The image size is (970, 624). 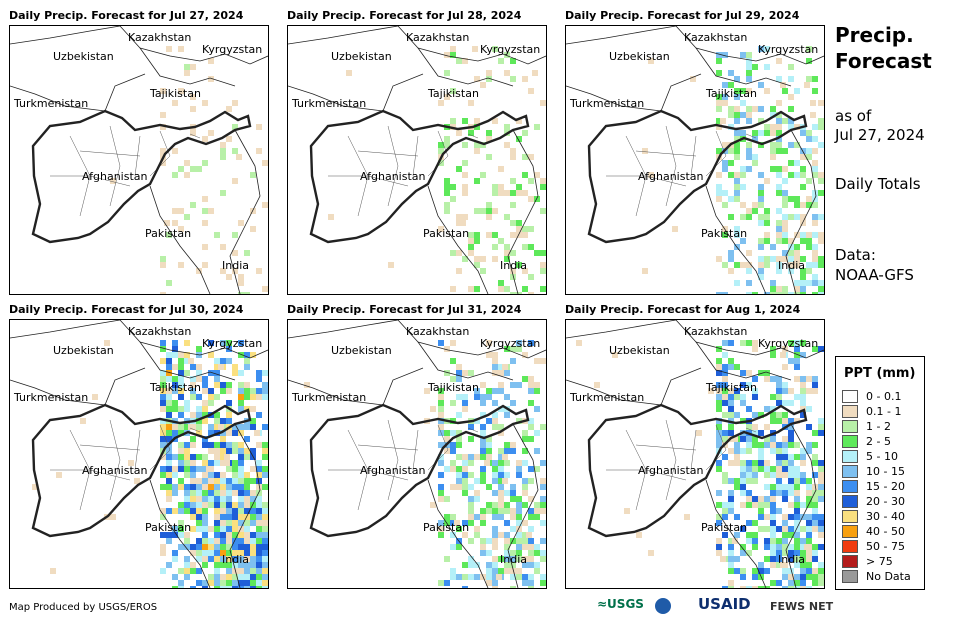 I want to click on country-label-kyrgyzstan: Kyrgyzstan, so click(x=788, y=343).